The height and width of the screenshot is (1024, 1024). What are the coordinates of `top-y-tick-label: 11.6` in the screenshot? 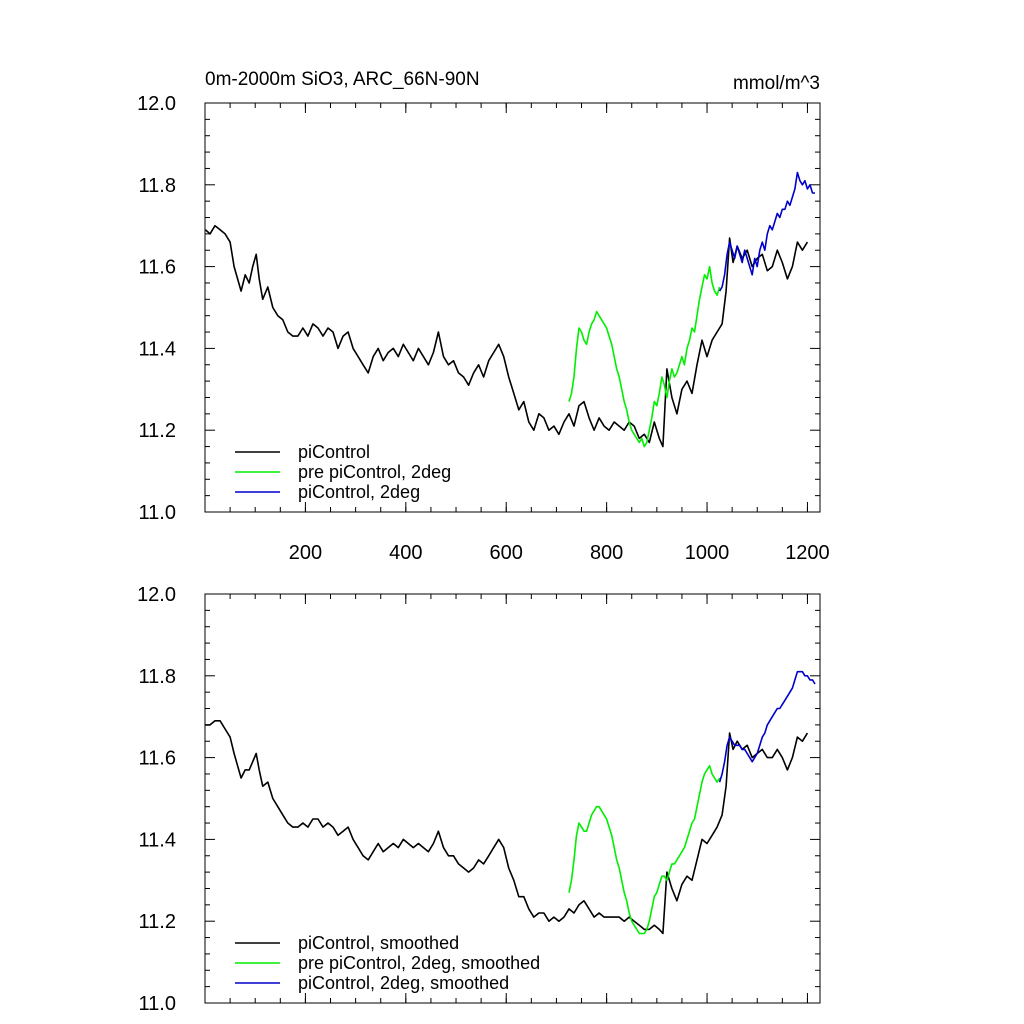 It's located at (157, 268).